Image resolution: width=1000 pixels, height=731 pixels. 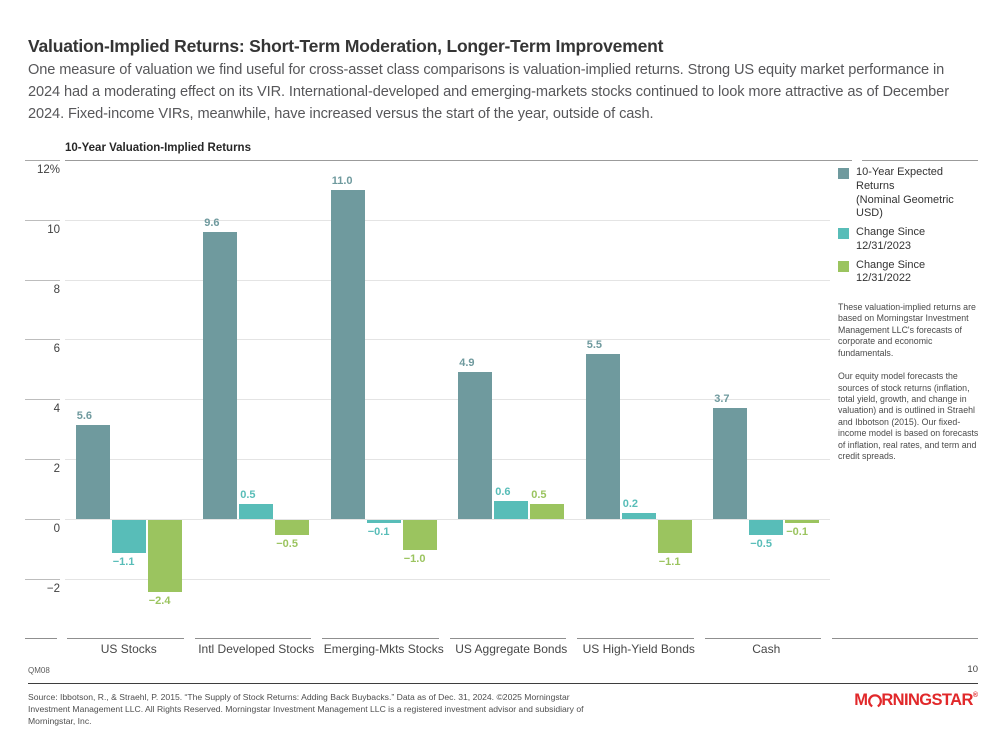 I want to click on y-tick-label: −2, so click(x=53, y=589).